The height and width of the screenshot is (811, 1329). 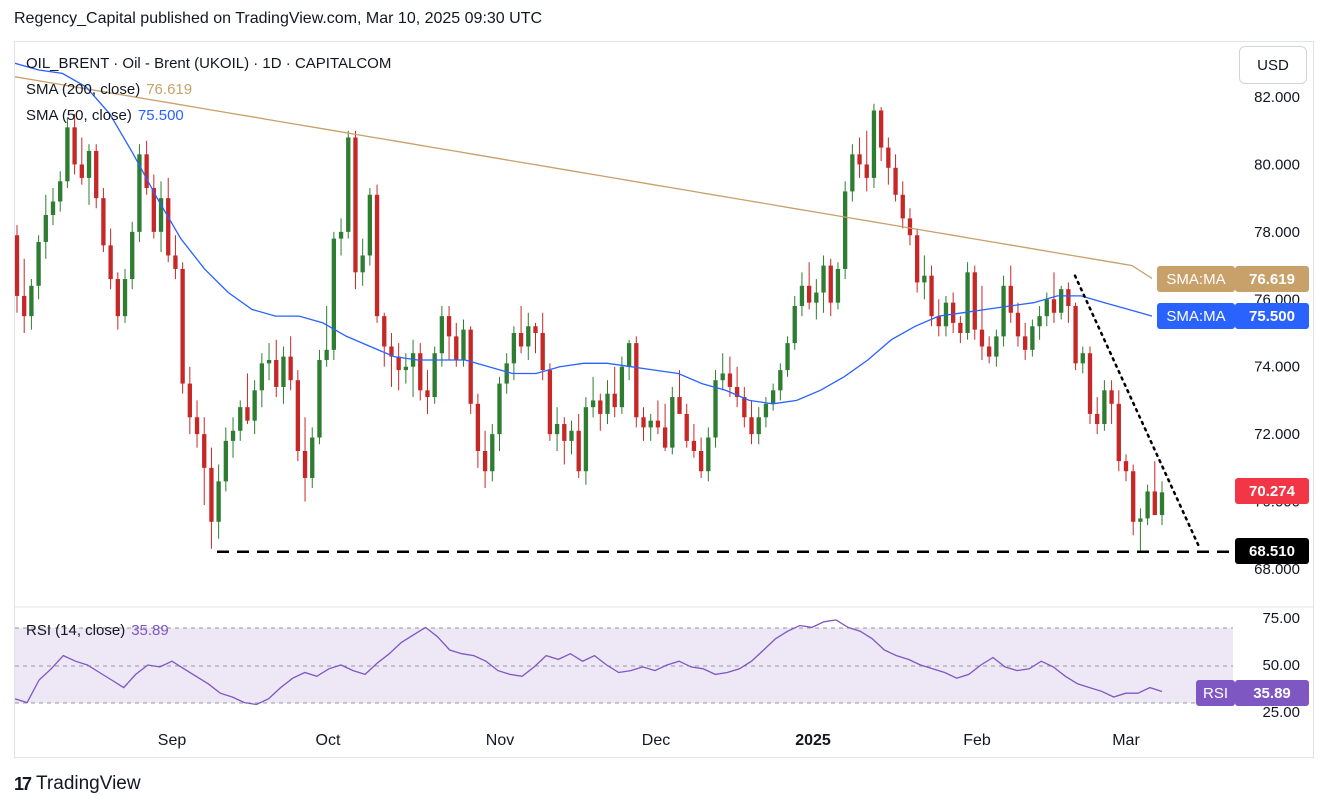 I want to click on legend-rsi: RSI (14, close) 35.89, so click(x=97, y=630).